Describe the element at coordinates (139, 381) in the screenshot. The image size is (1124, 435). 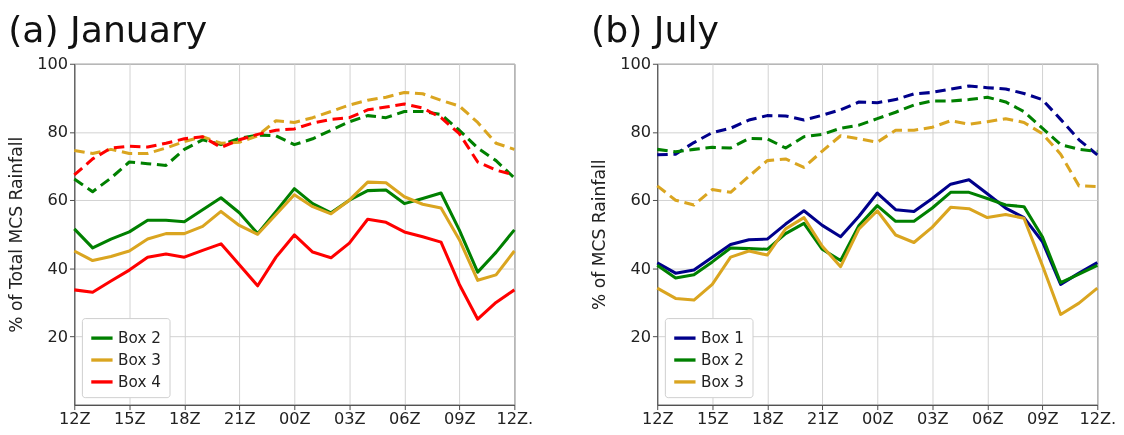
I see `legend-label: Box 4` at that location.